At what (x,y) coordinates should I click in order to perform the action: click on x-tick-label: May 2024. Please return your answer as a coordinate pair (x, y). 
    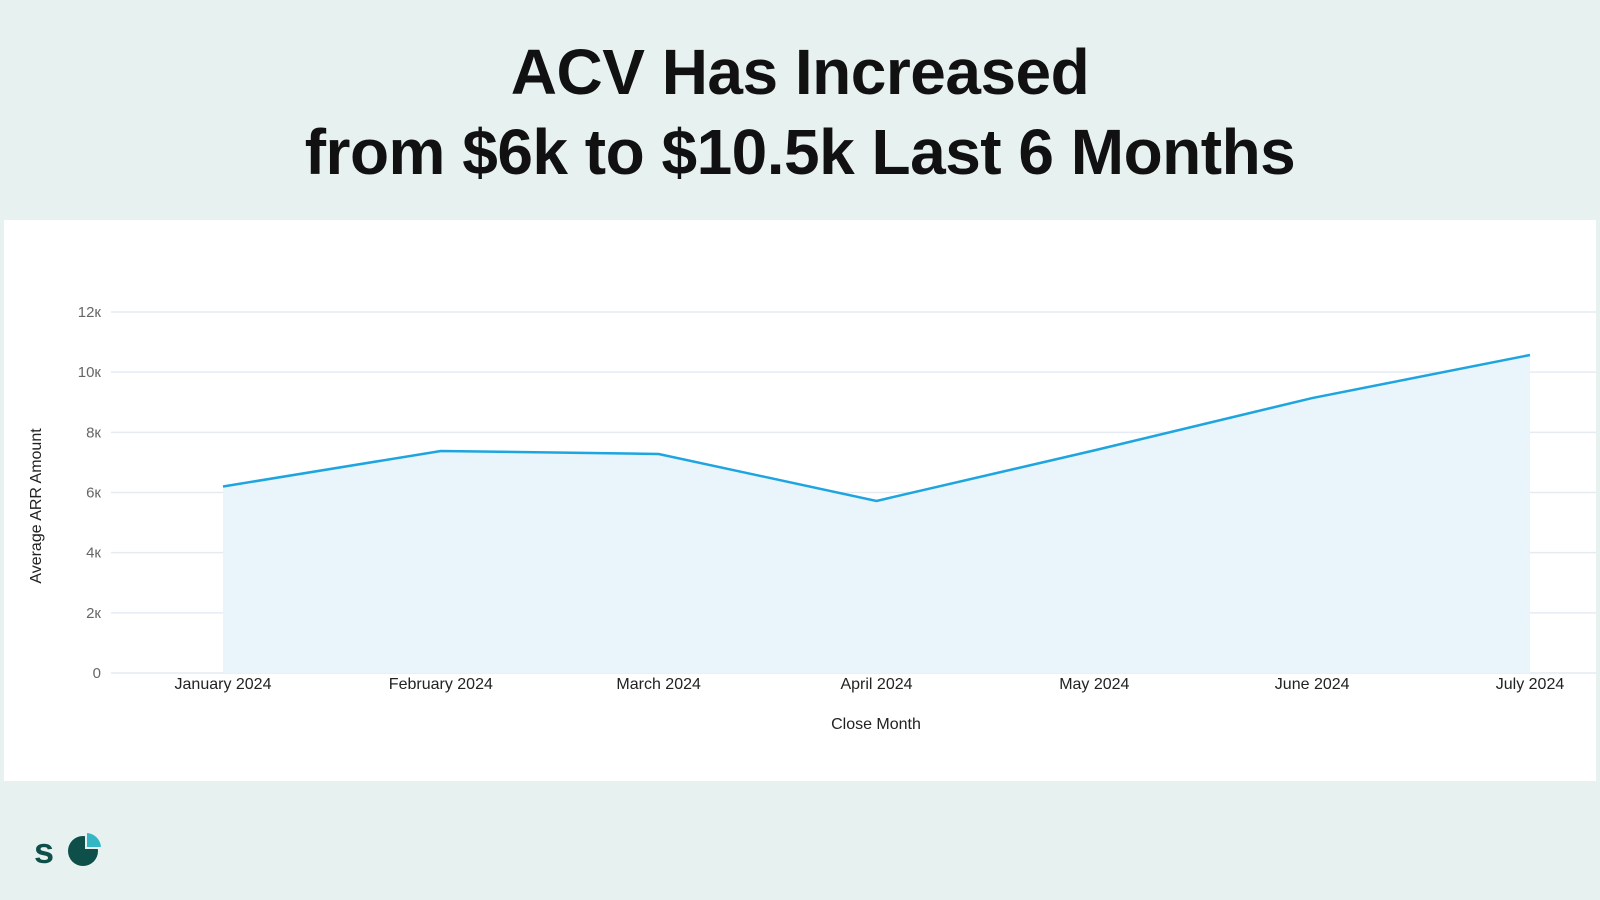
    Looking at the image, I should click on (1094, 684).